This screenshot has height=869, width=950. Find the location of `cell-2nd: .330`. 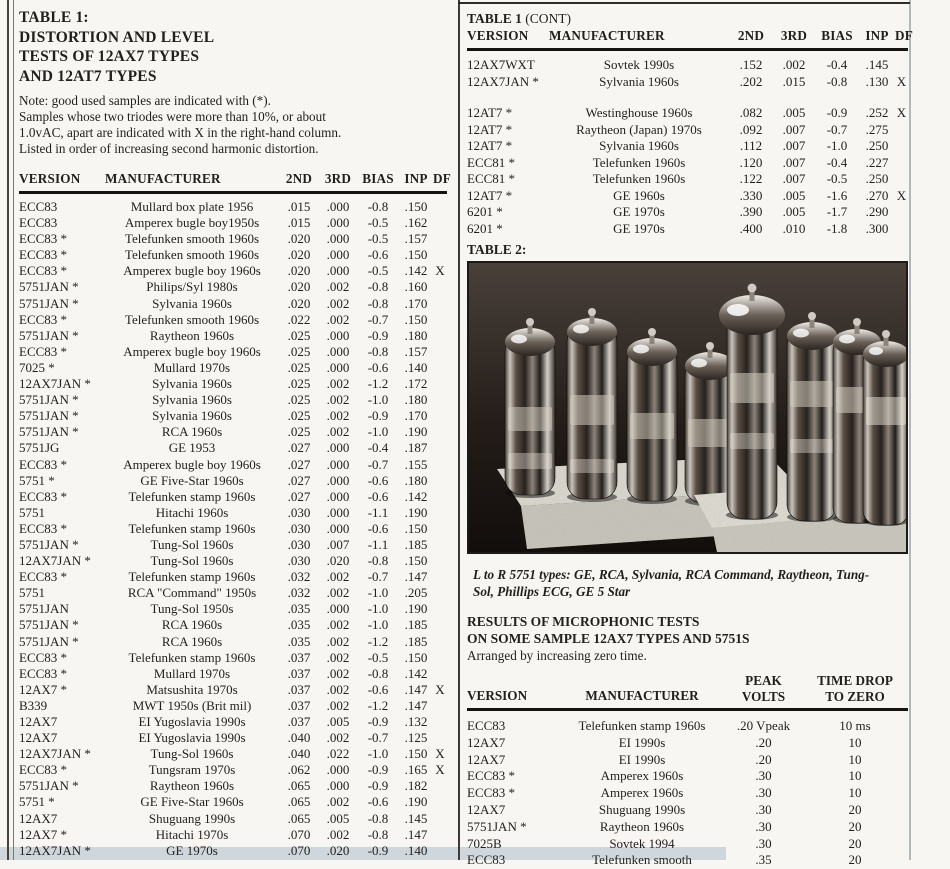

cell-2nd: .330 is located at coordinates (751, 195).